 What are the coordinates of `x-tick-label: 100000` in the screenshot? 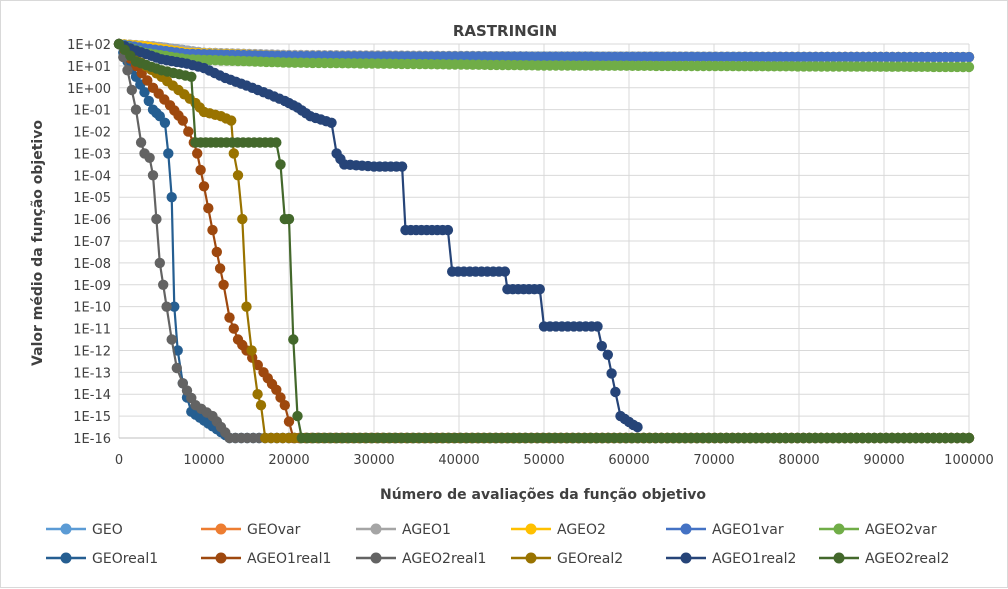 It's located at (969, 460).